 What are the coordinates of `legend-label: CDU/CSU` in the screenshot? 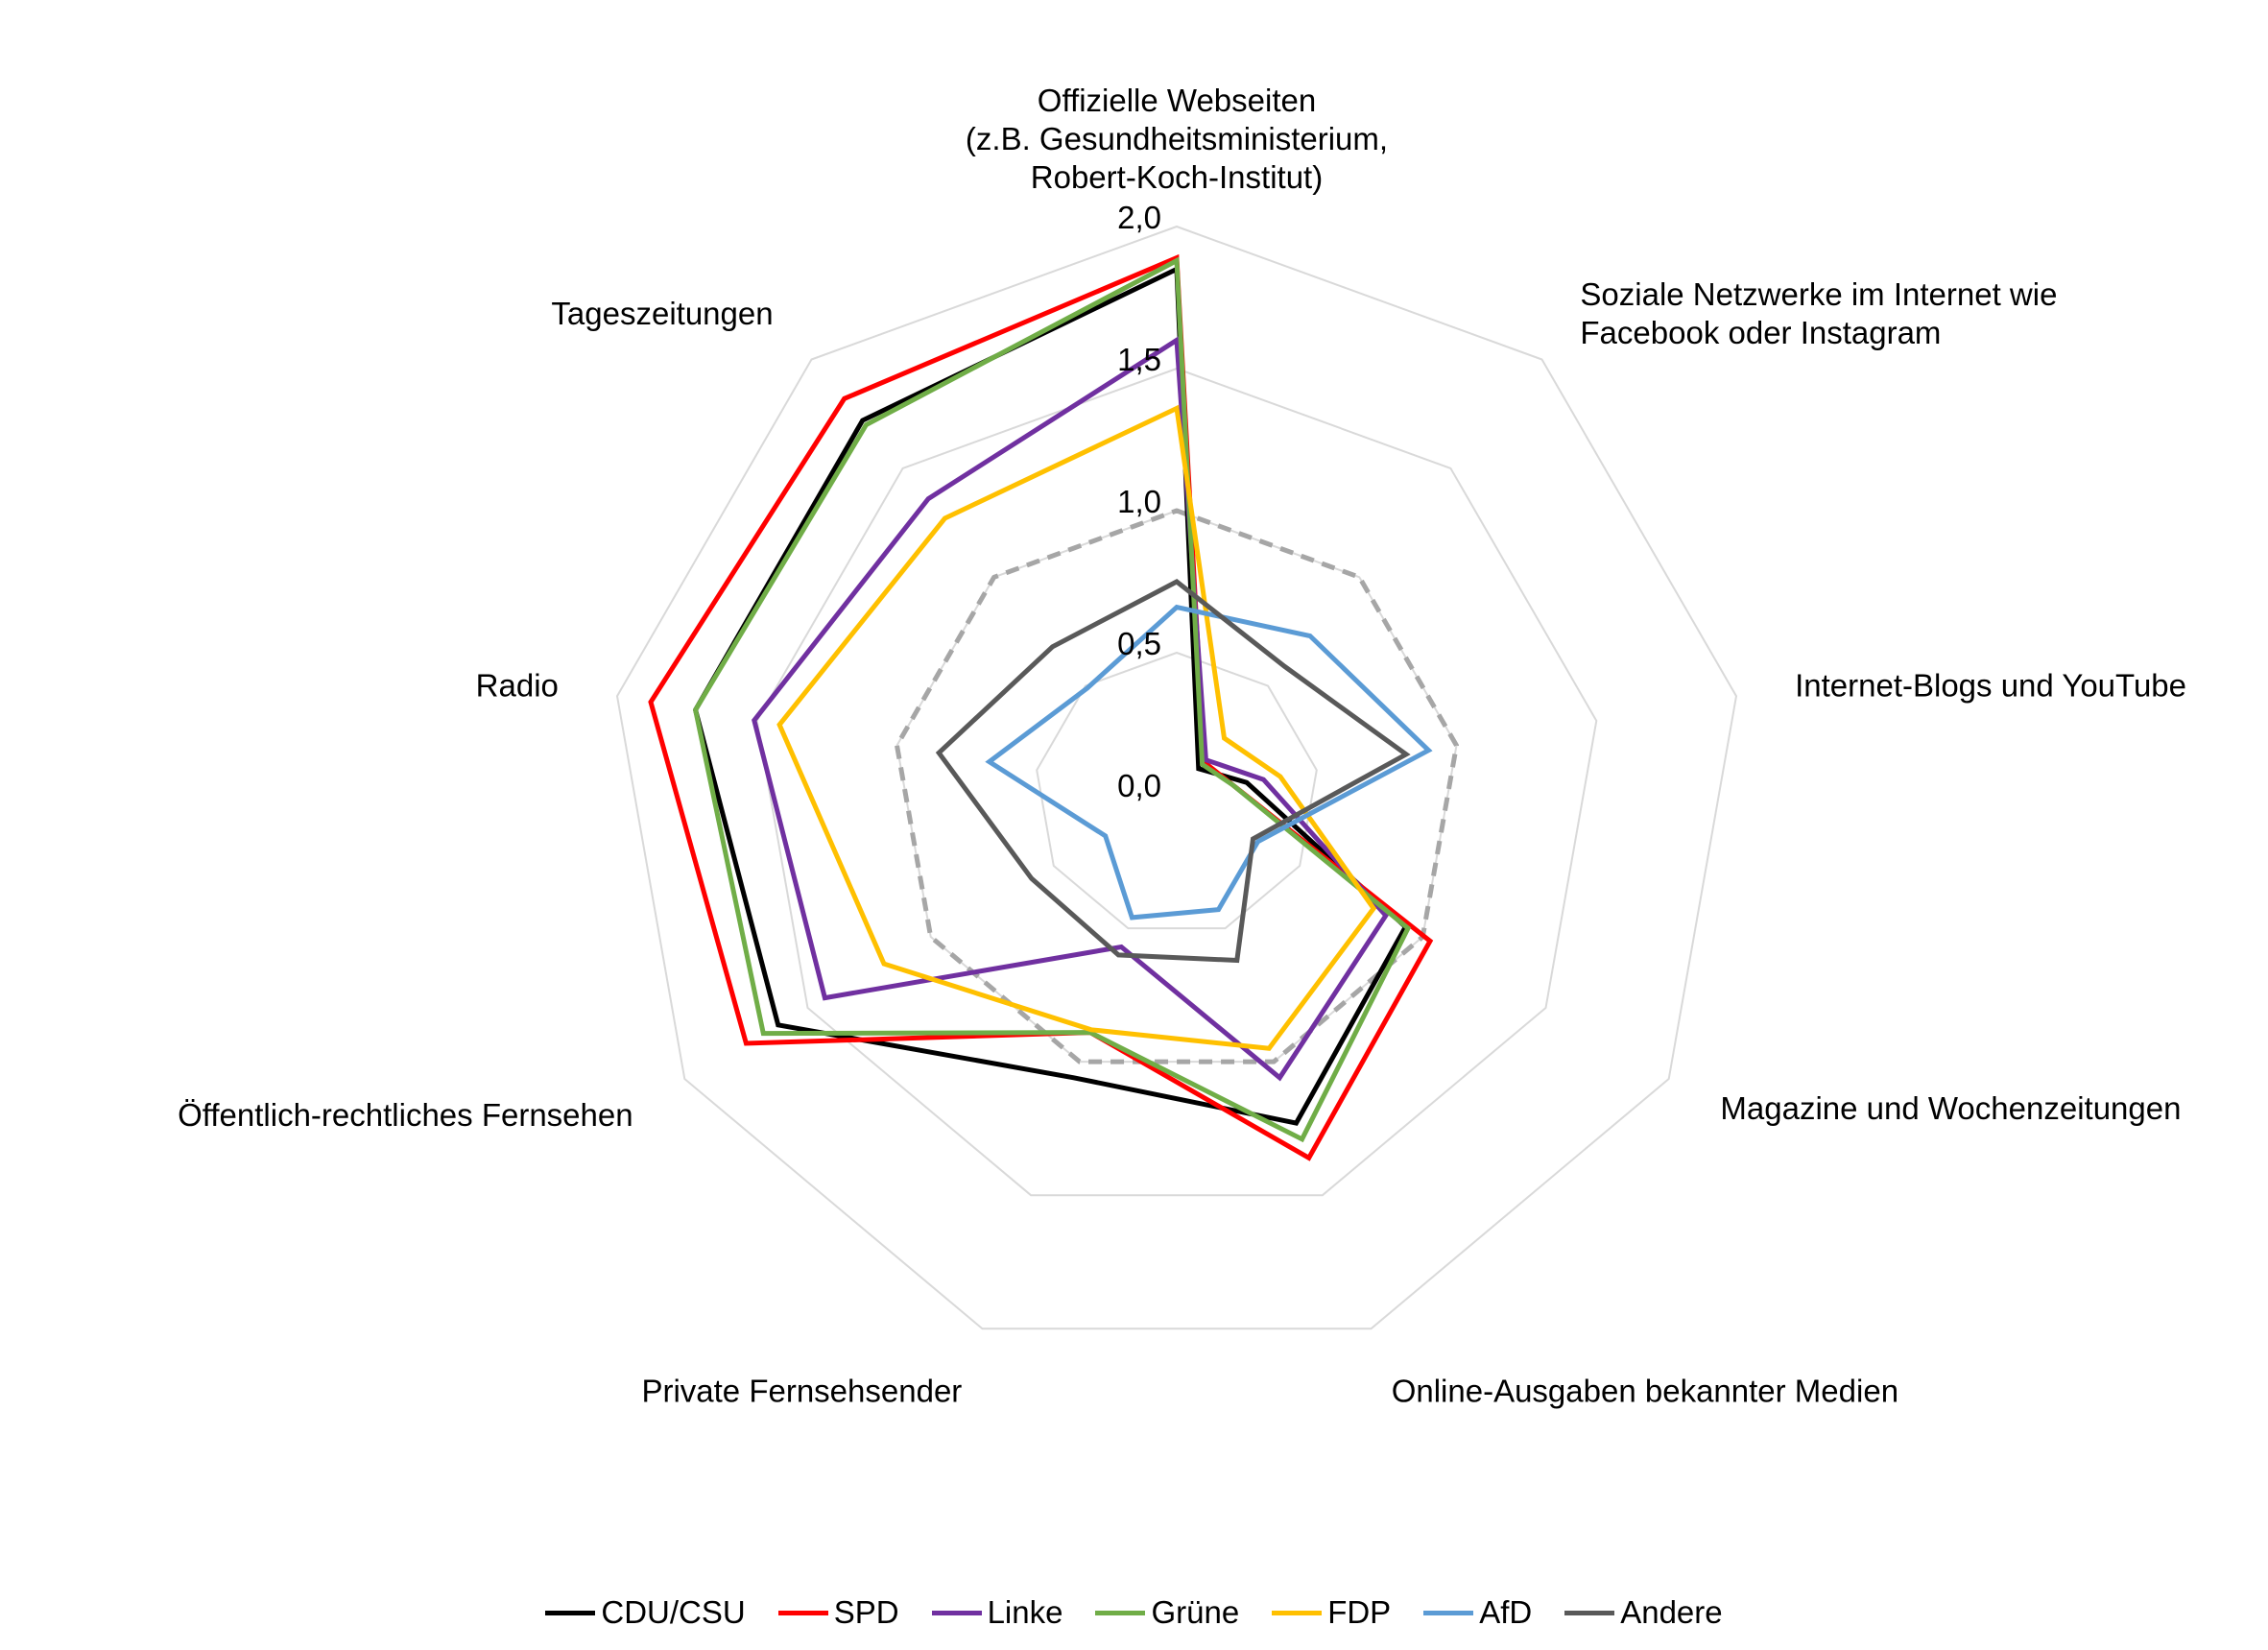 It's located at (673, 1612).